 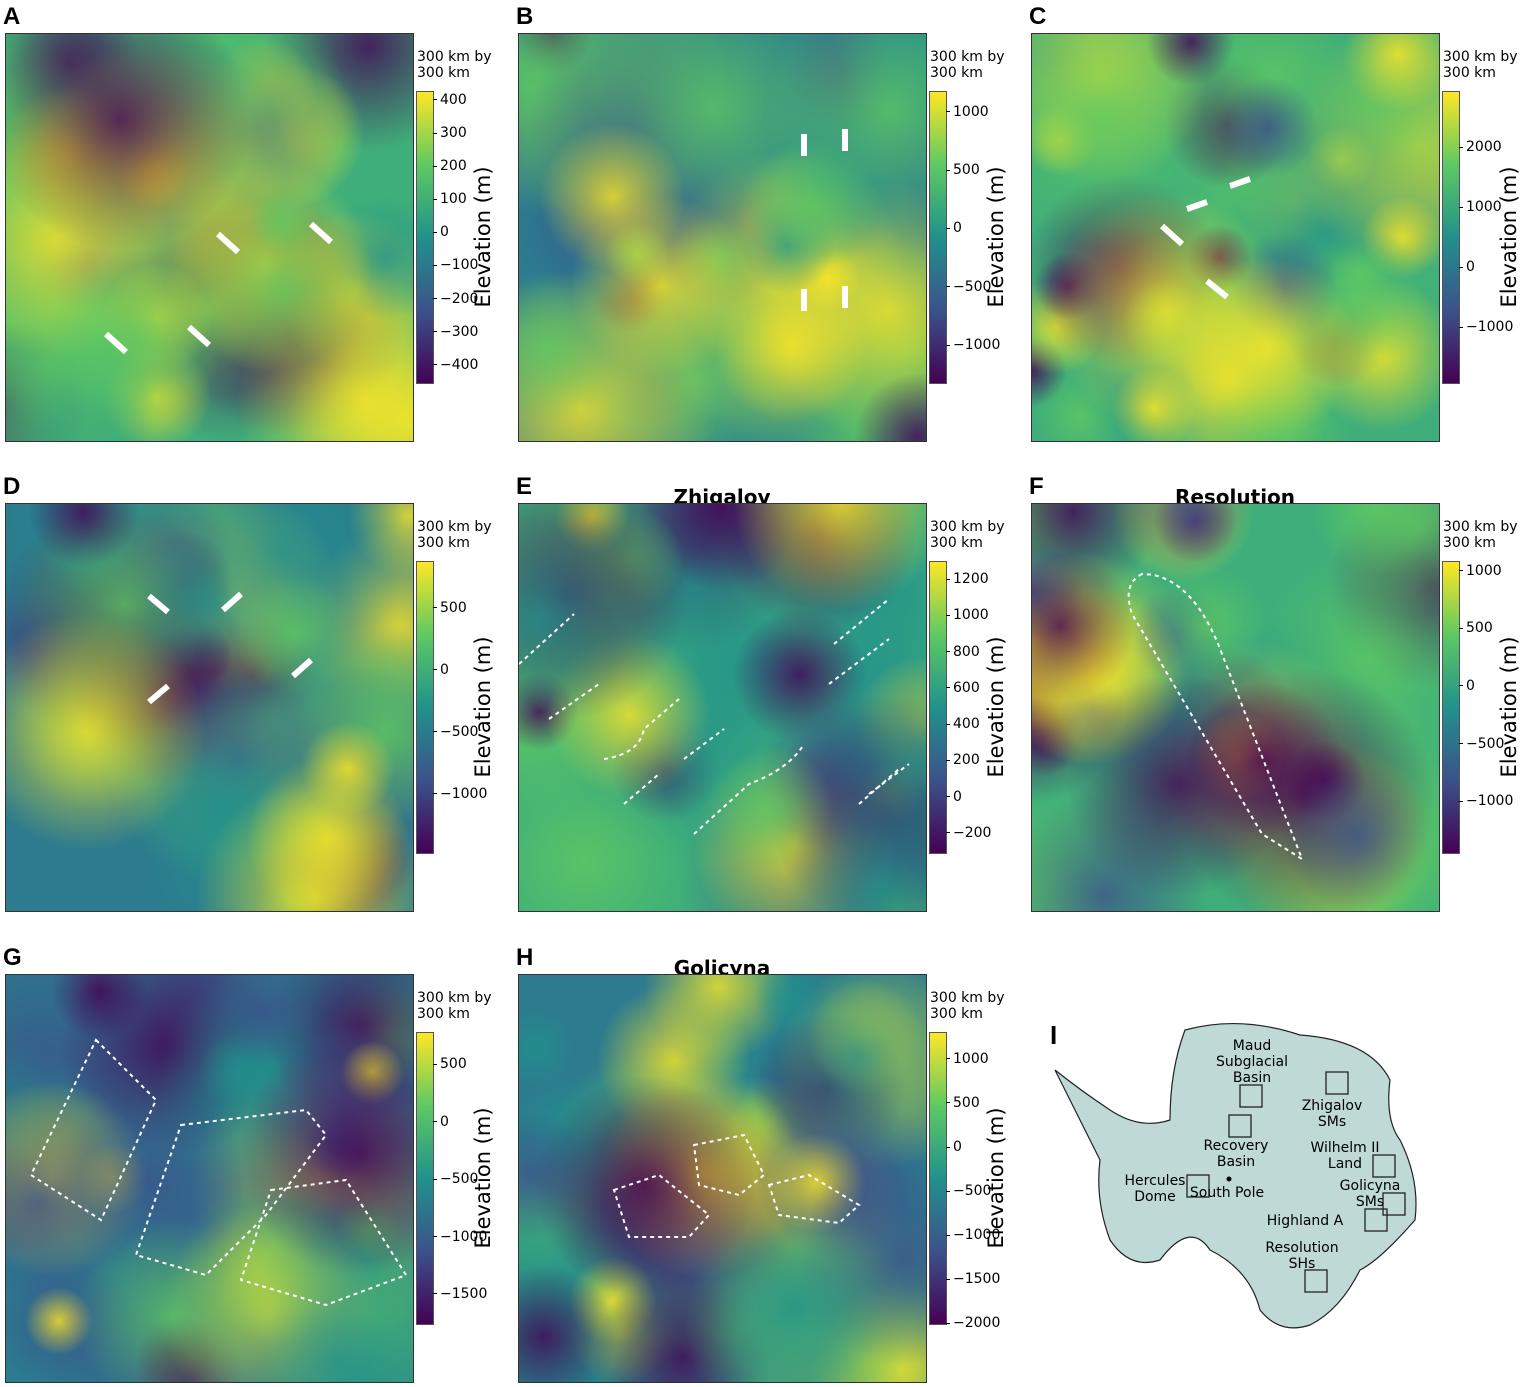 I want to click on colorbar-tick-label: −2000, so click(x=973, y=1323).